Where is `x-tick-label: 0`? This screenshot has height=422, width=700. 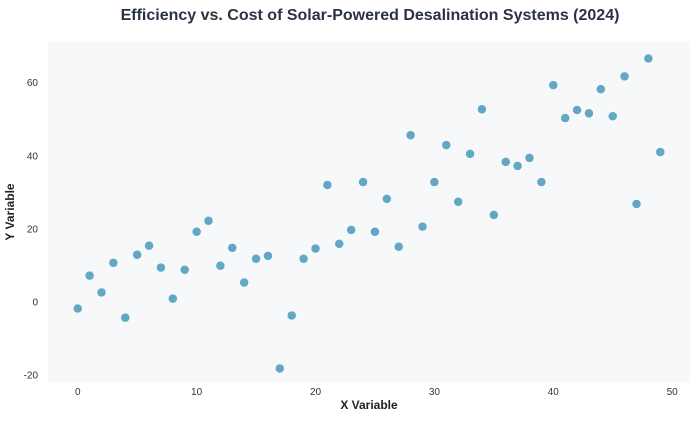
x-tick-label: 0 is located at coordinates (78, 392).